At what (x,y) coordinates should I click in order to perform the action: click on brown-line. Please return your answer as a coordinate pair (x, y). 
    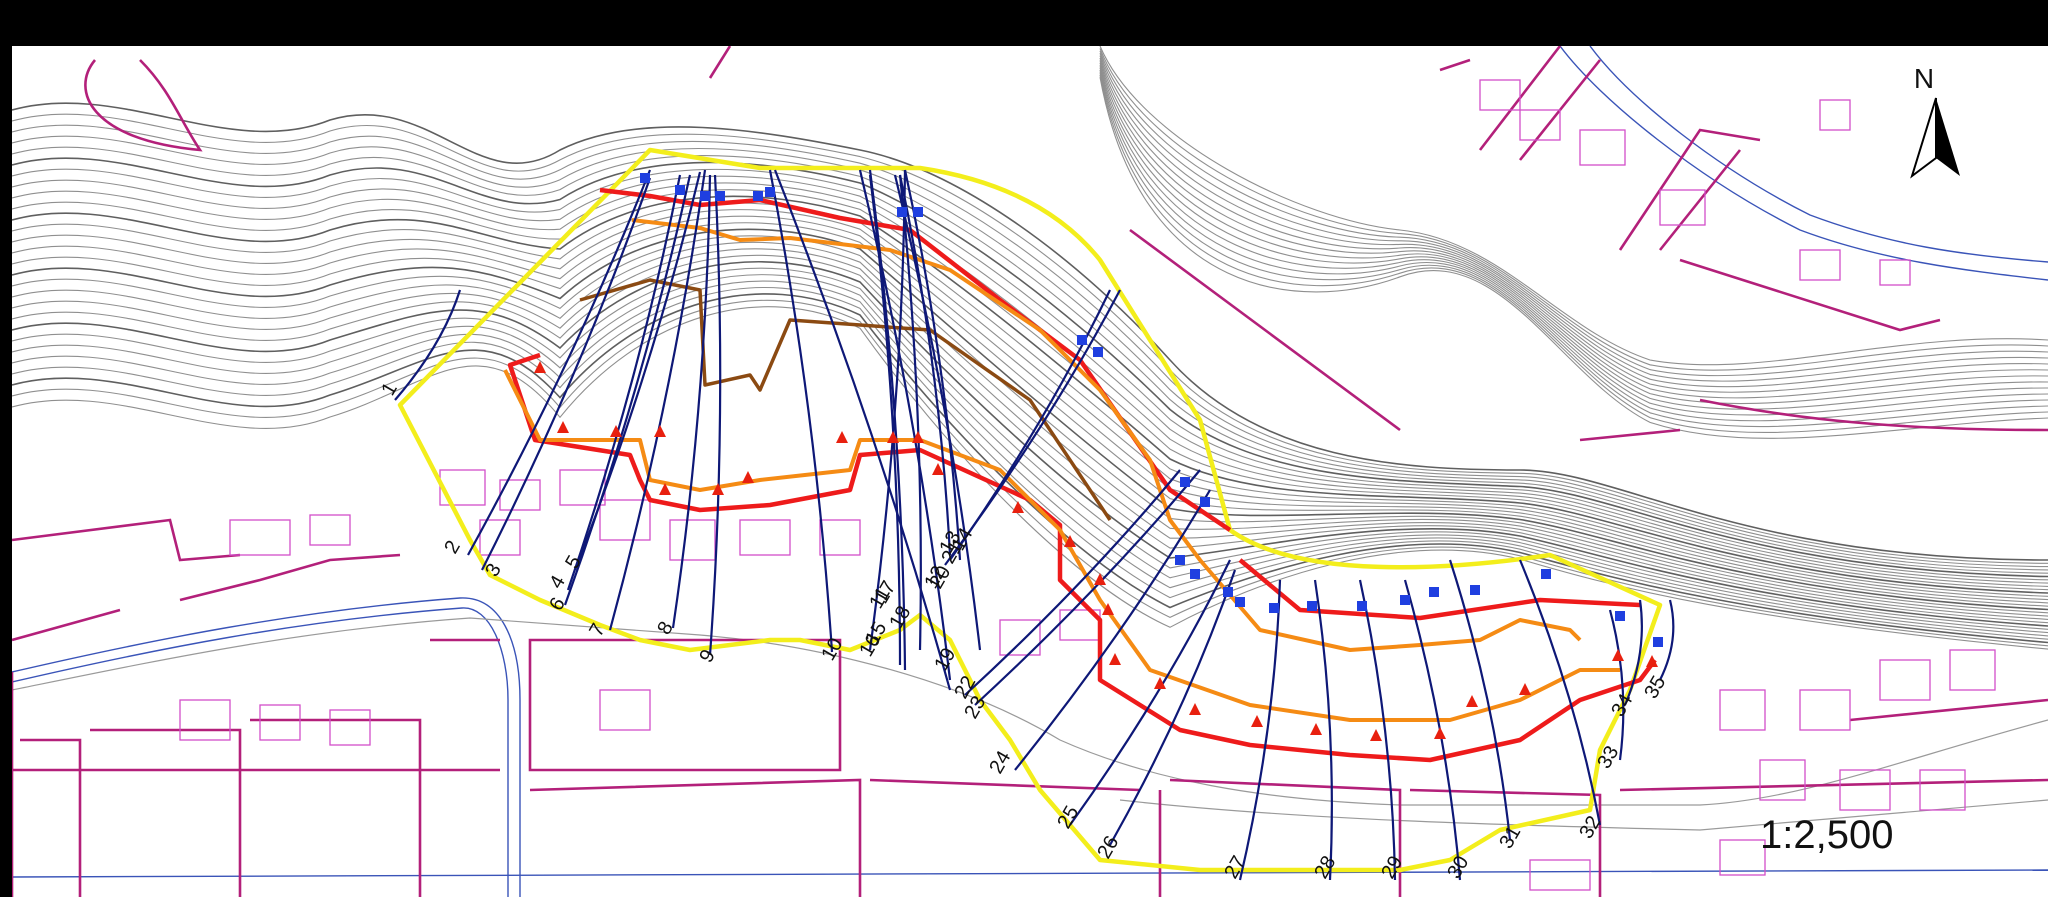
    Looking at the image, I should click on (845, 399).